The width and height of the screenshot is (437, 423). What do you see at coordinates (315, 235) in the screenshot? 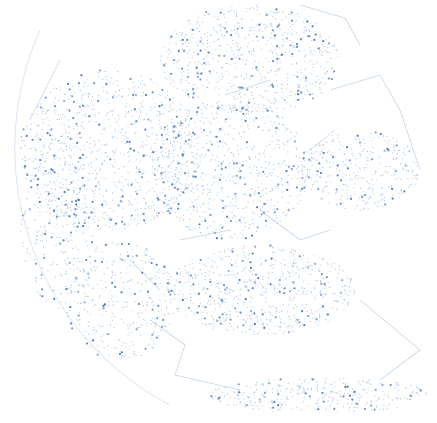
I see `network-line` at bounding box center [315, 235].